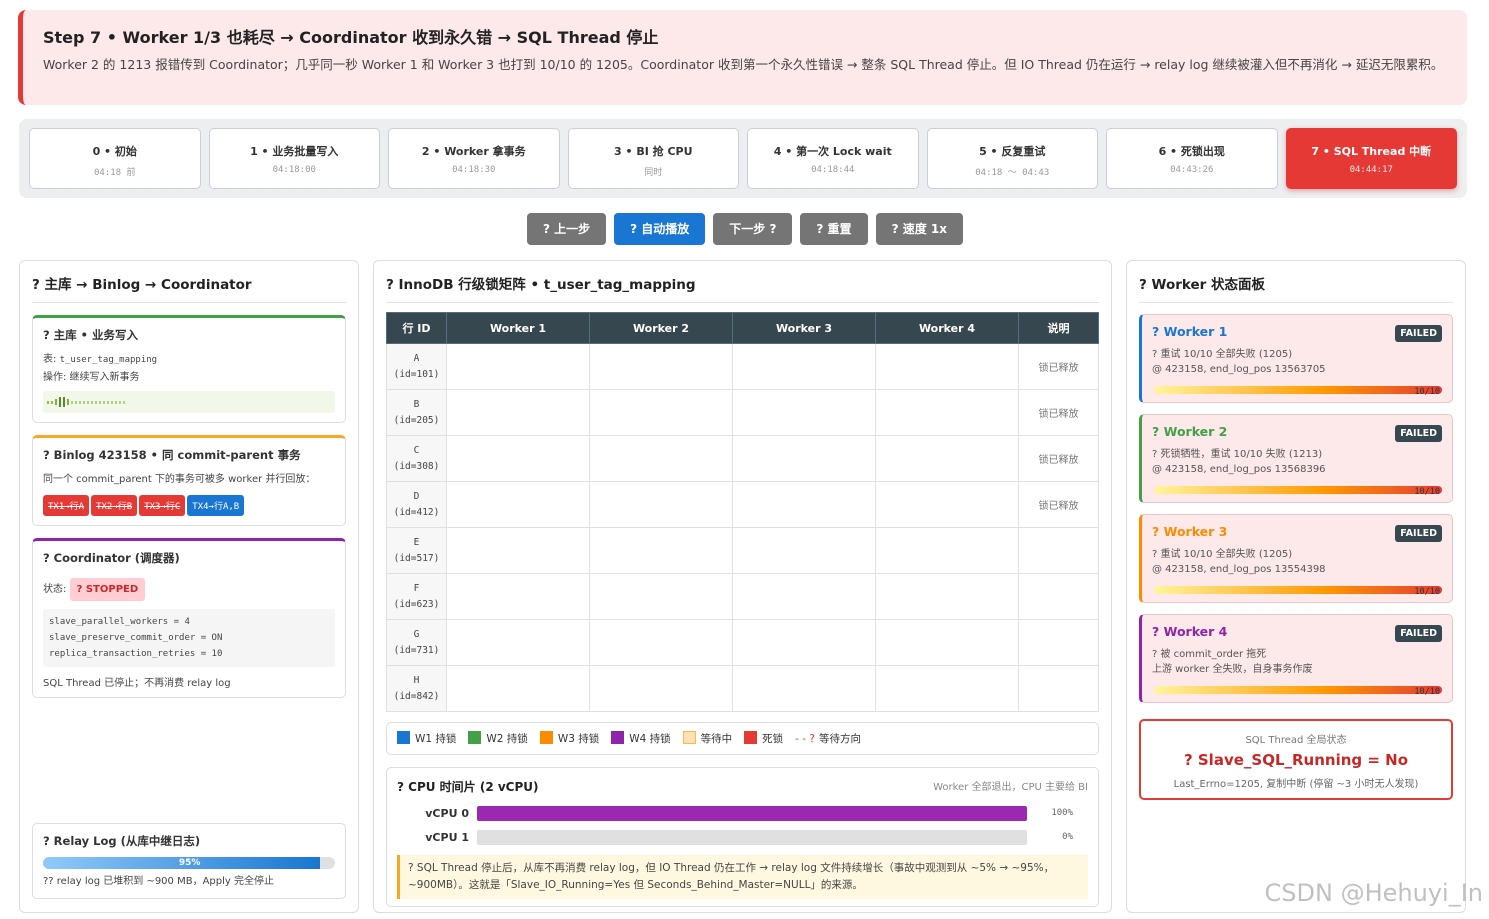 The image size is (1489, 919). Describe the element at coordinates (773, 739) in the screenshot. I see `legend-label: 死锁` at that location.